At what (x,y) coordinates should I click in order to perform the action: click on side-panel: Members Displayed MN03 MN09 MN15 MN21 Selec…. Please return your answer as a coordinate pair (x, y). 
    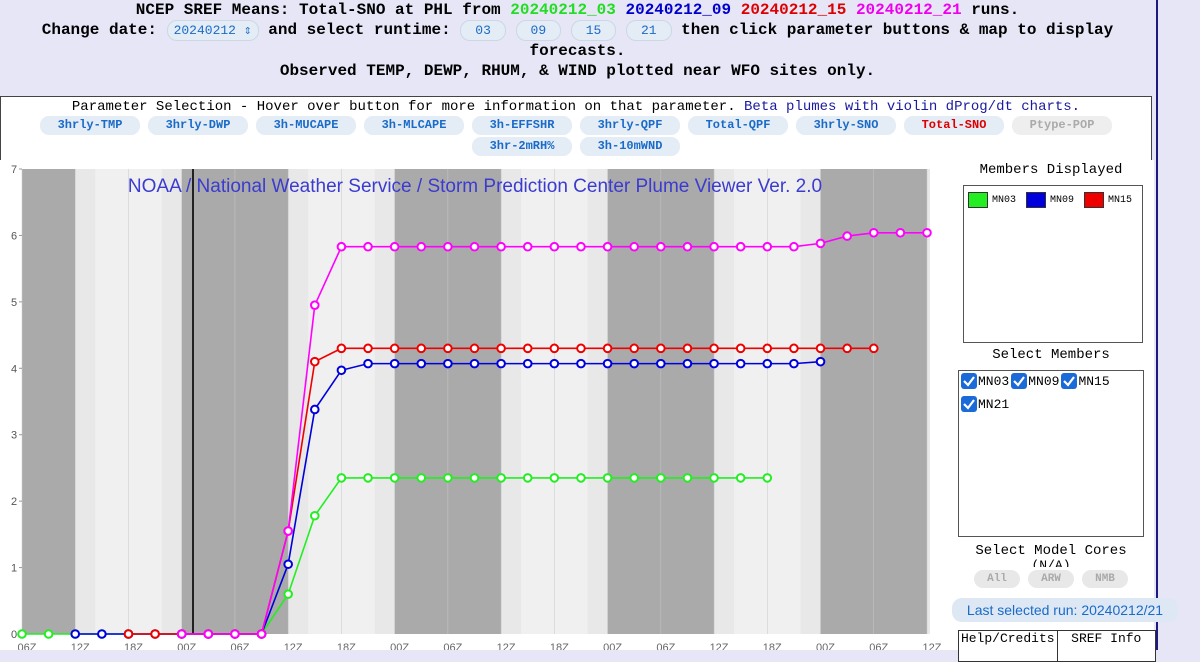
    Looking at the image, I should click on (1051, 405).